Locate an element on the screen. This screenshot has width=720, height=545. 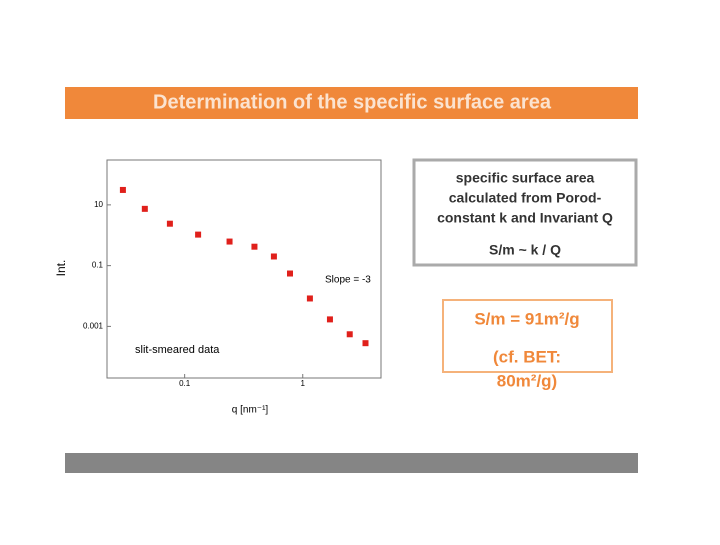
info-line: specific surface area is located at coordinates (525, 178).